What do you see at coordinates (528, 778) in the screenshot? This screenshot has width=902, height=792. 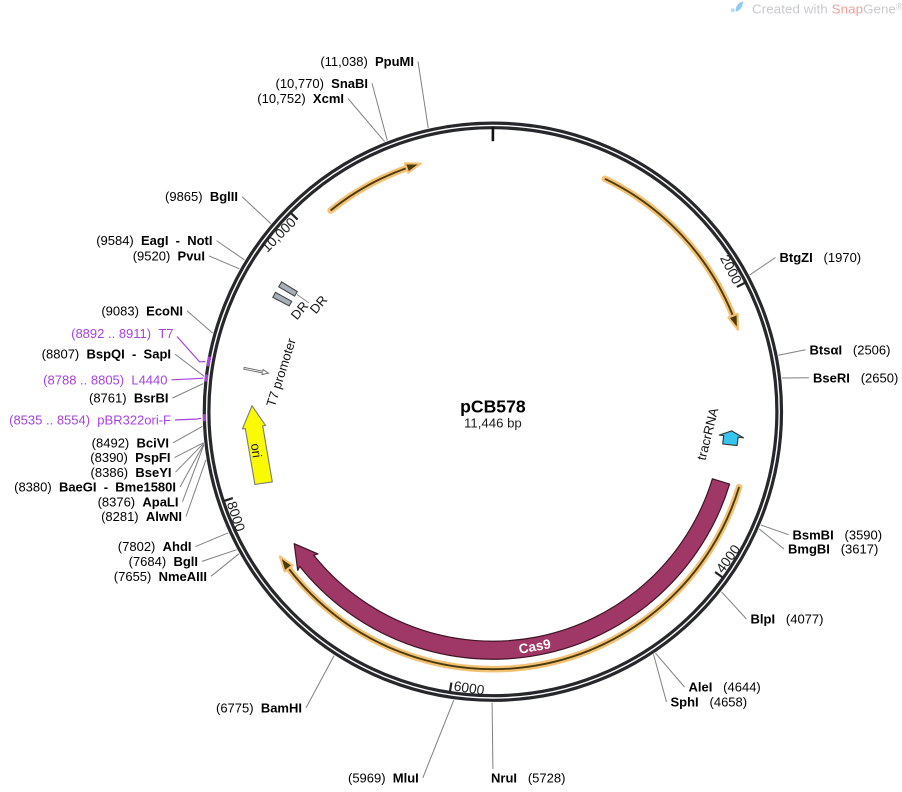 I see `svg-text: NruI (5728)` at bounding box center [528, 778].